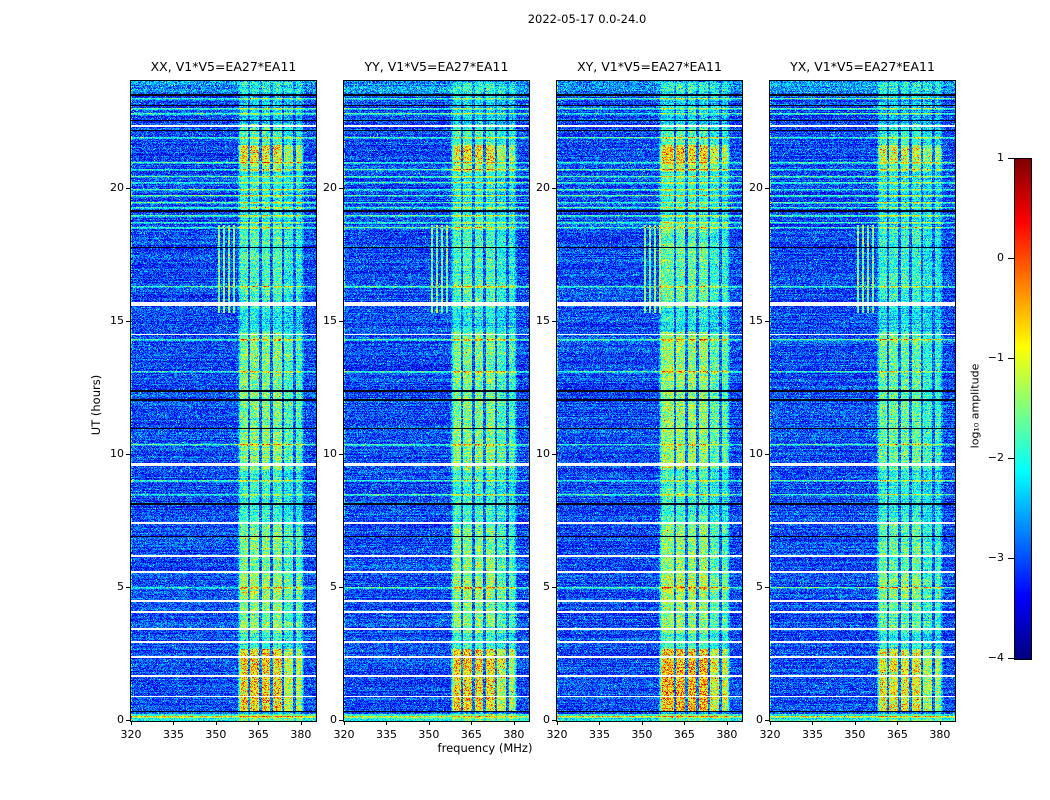 Image resolution: width=1050 pixels, height=800 pixels. Describe the element at coordinates (436, 401) in the screenshot. I see `spectrogram-canvas-yy` at that location.